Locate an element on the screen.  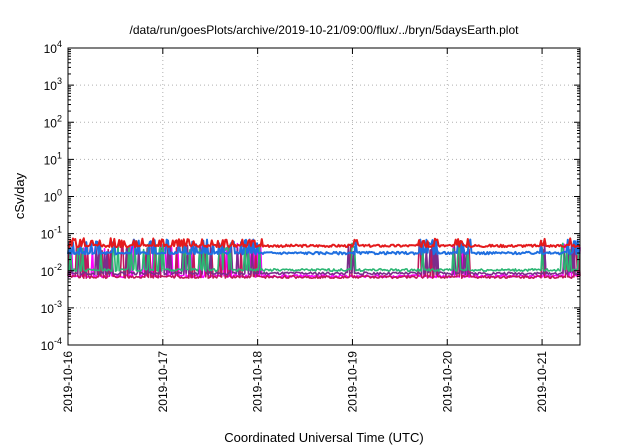
y-tick-label: 10¹ is located at coordinates (53, 158).